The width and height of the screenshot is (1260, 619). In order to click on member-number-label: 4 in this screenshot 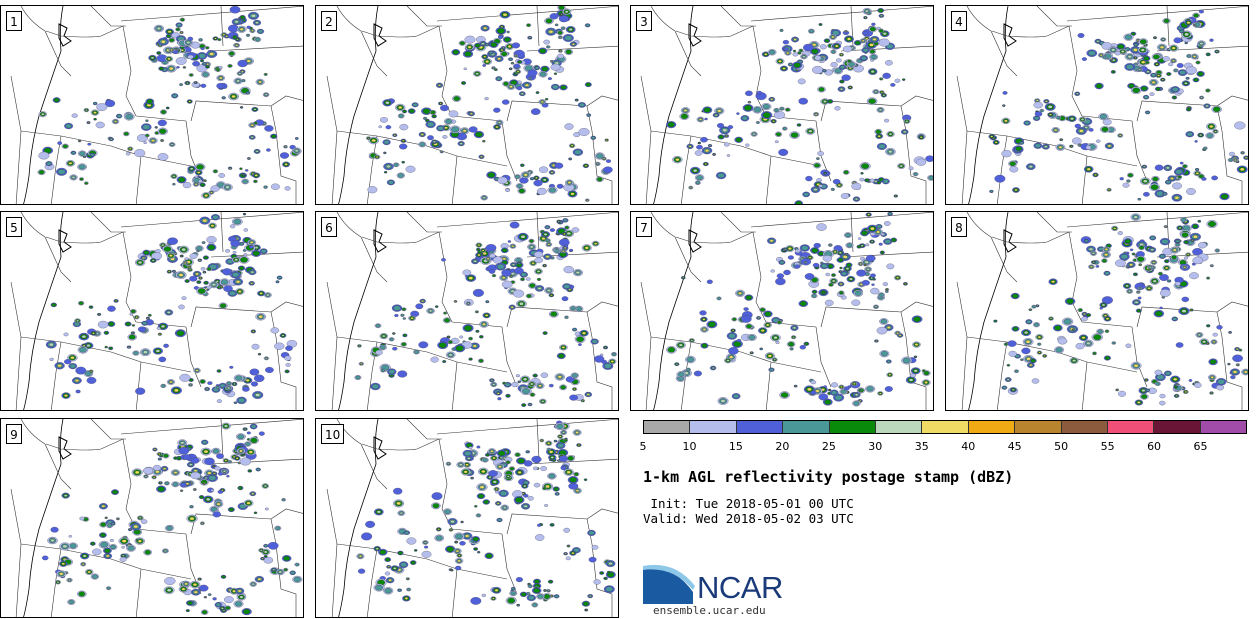, I will do `click(959, 21)`.